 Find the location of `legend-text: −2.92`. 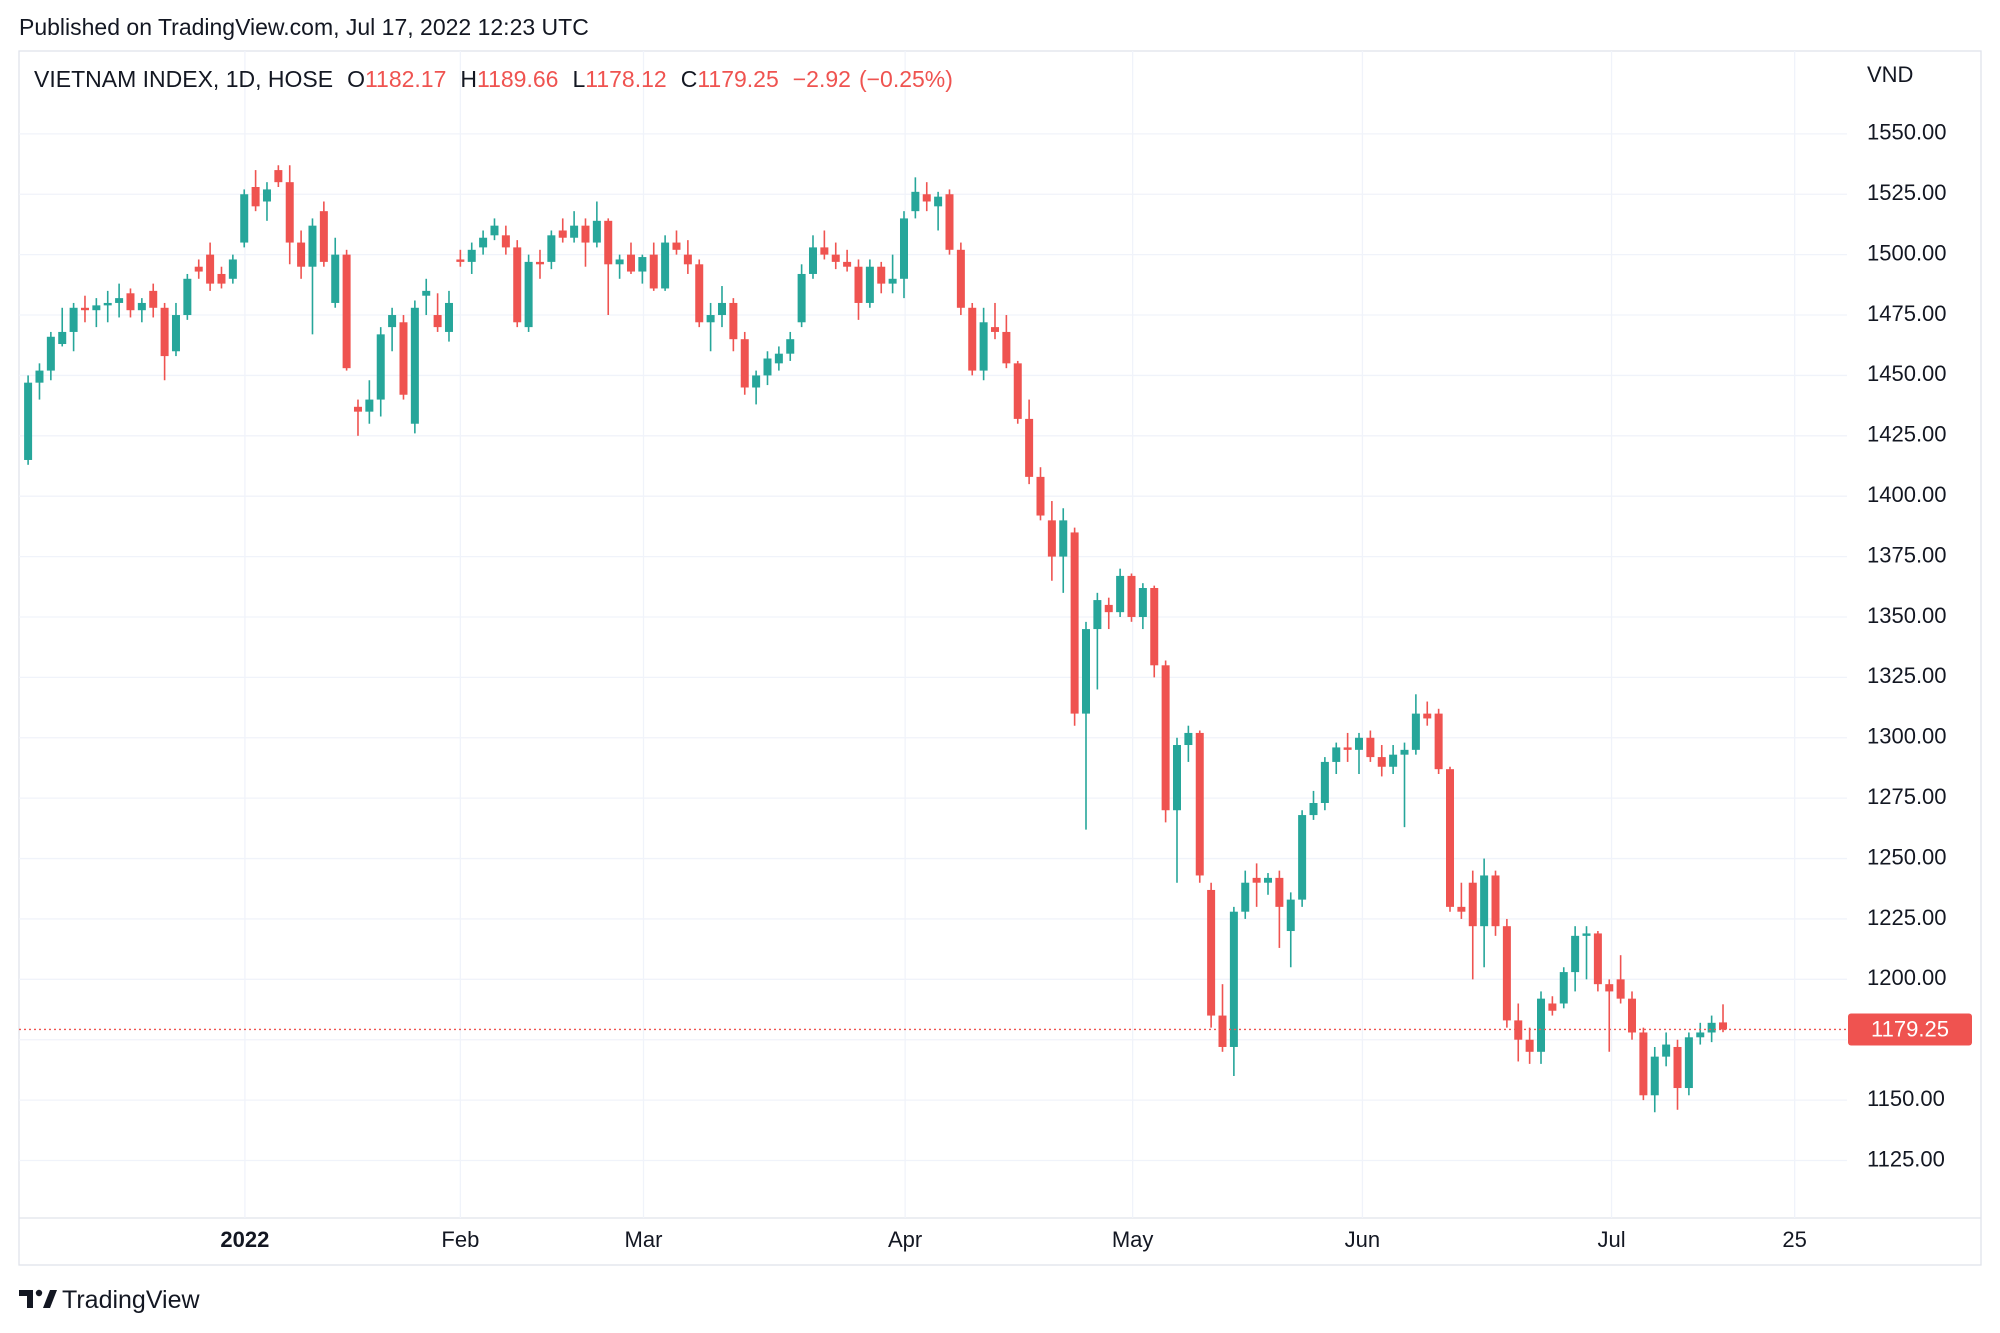

legend-text: −2.92 is located at coordinates (821, 79).